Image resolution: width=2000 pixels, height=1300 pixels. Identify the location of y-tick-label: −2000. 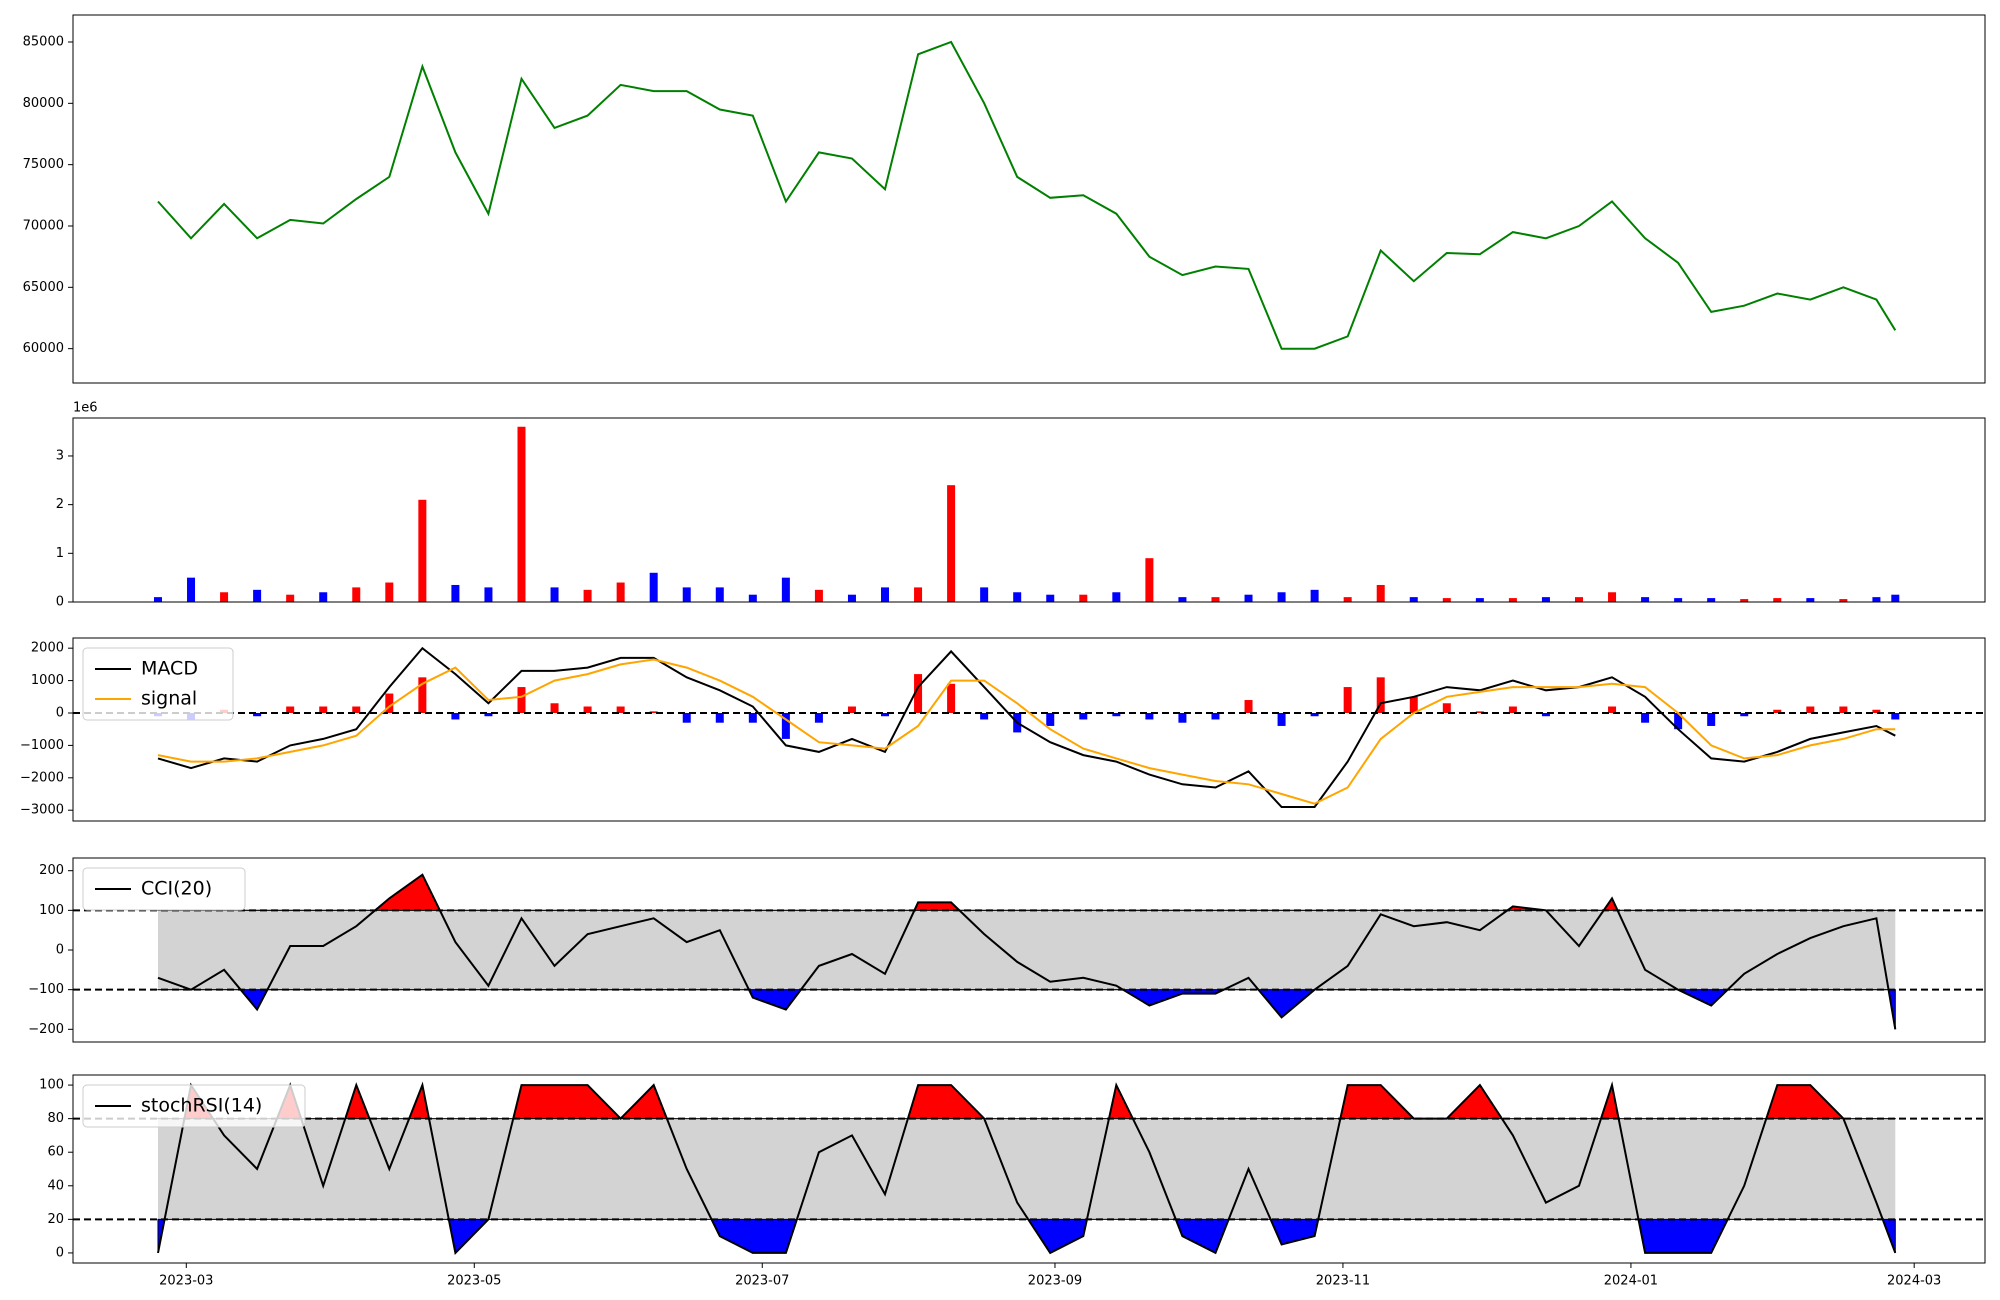
(42, 777).